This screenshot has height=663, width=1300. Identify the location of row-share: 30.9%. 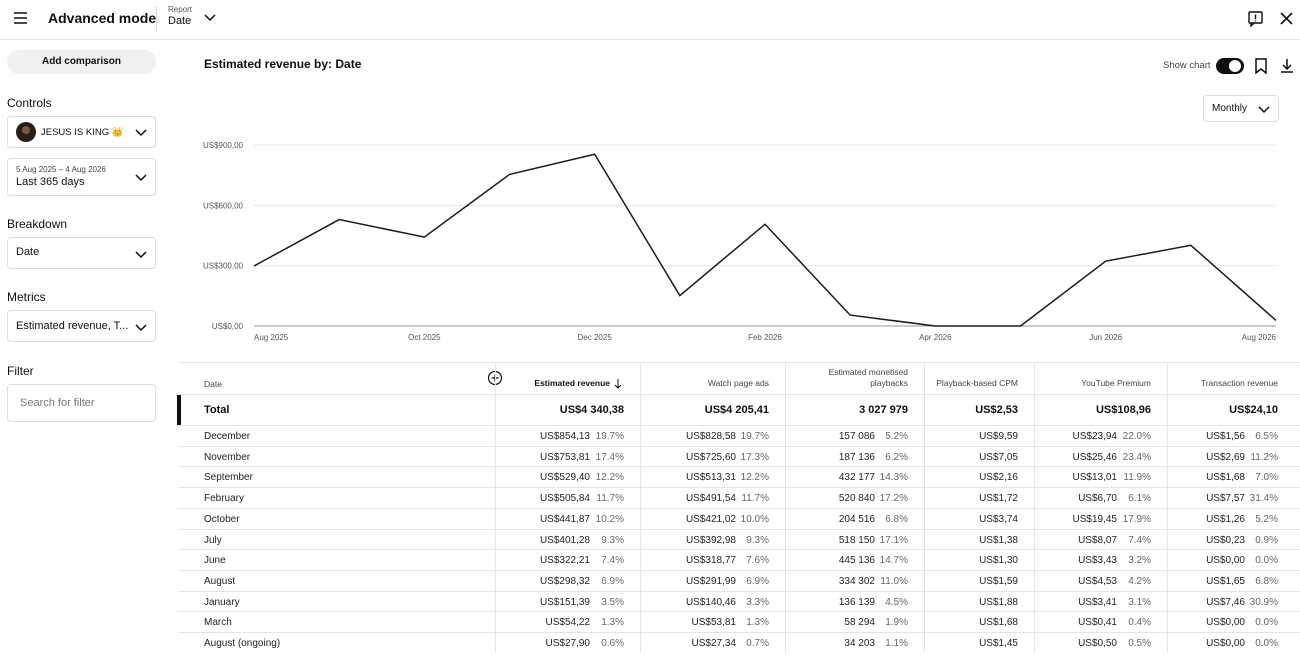
(1263, 602).